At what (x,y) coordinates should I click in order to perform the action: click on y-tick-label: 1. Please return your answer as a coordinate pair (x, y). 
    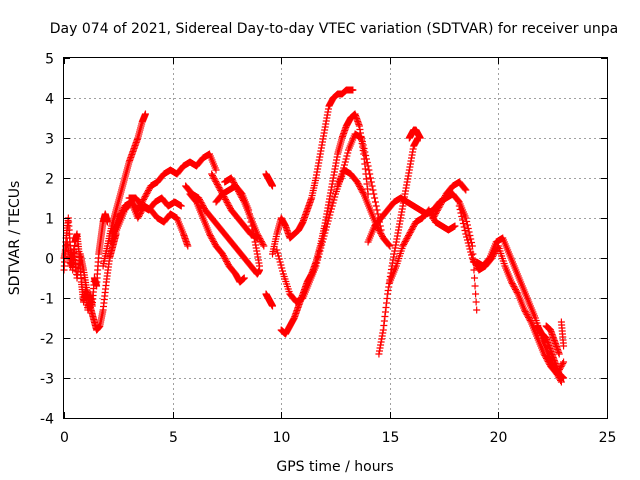
    Looking at the image, I should click on (49, 220).